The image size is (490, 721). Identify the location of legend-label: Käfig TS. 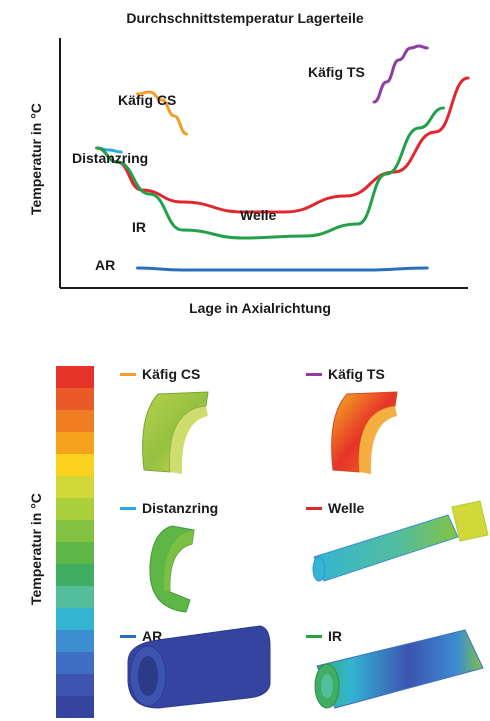
(356, 374).